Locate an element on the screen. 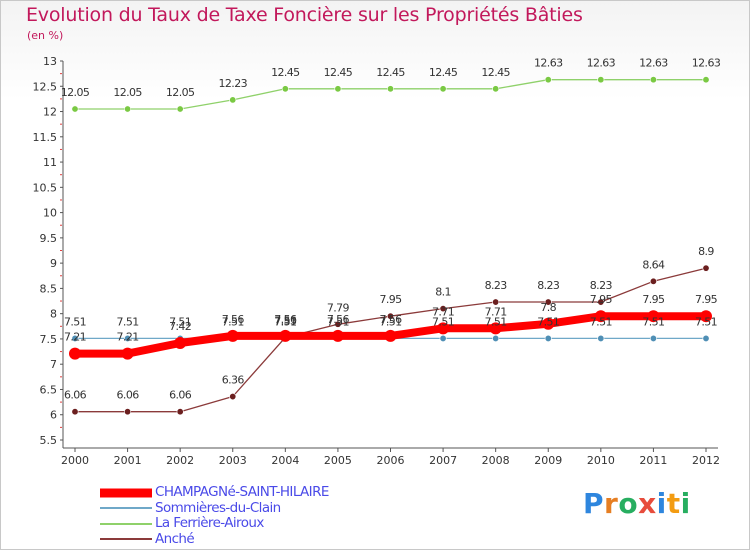  y-tick-label: 8 is located at coordinates (53, 314).